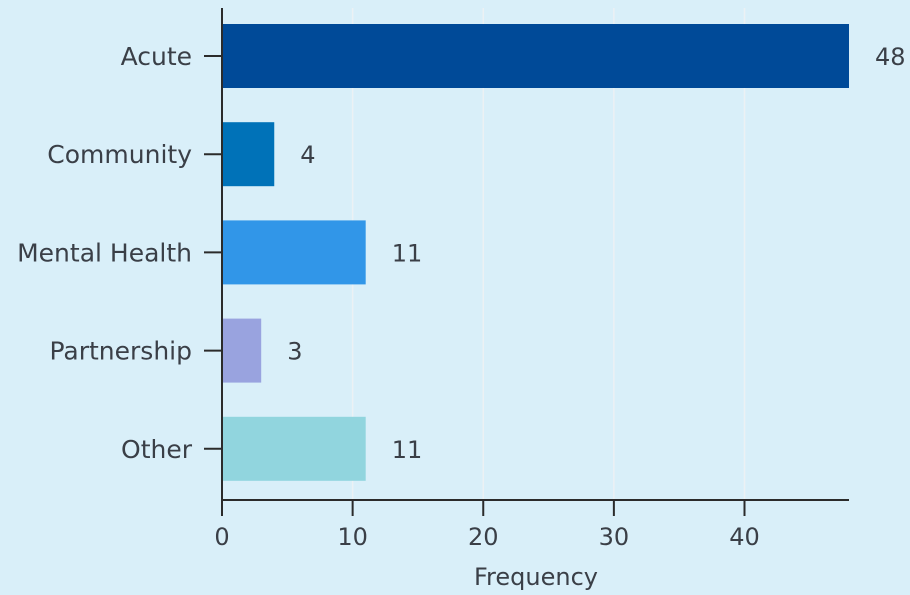 This screenshot has height=595, width=910. Describe the element at coordinates (104, 252) in the screenshot. I see `category-label: Mental Health` at that location.